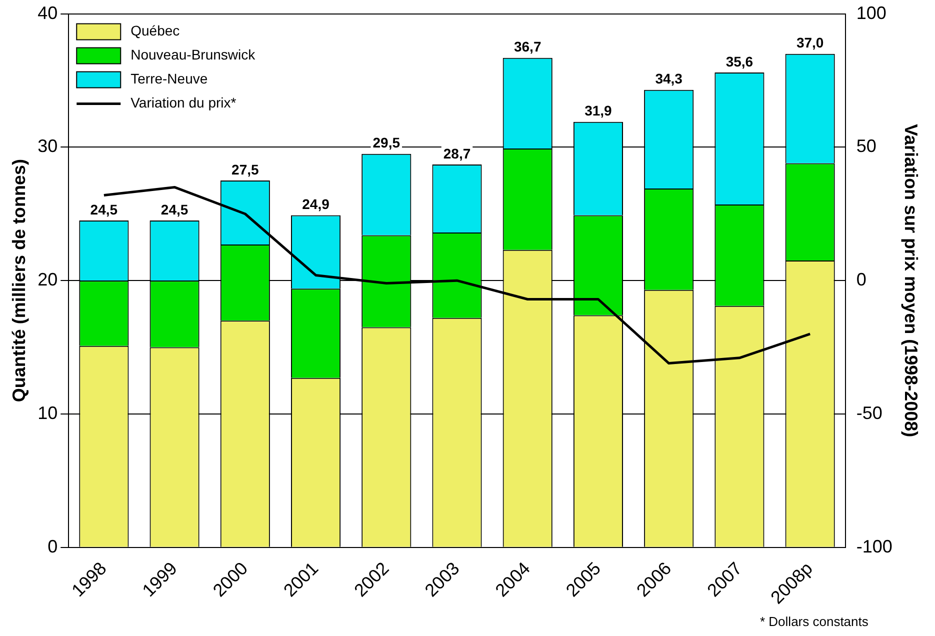 The image size is (935, 636). Describe the element at coordinates (457, 153) in the screenshot. I see `total-label: 28,7` at that location.